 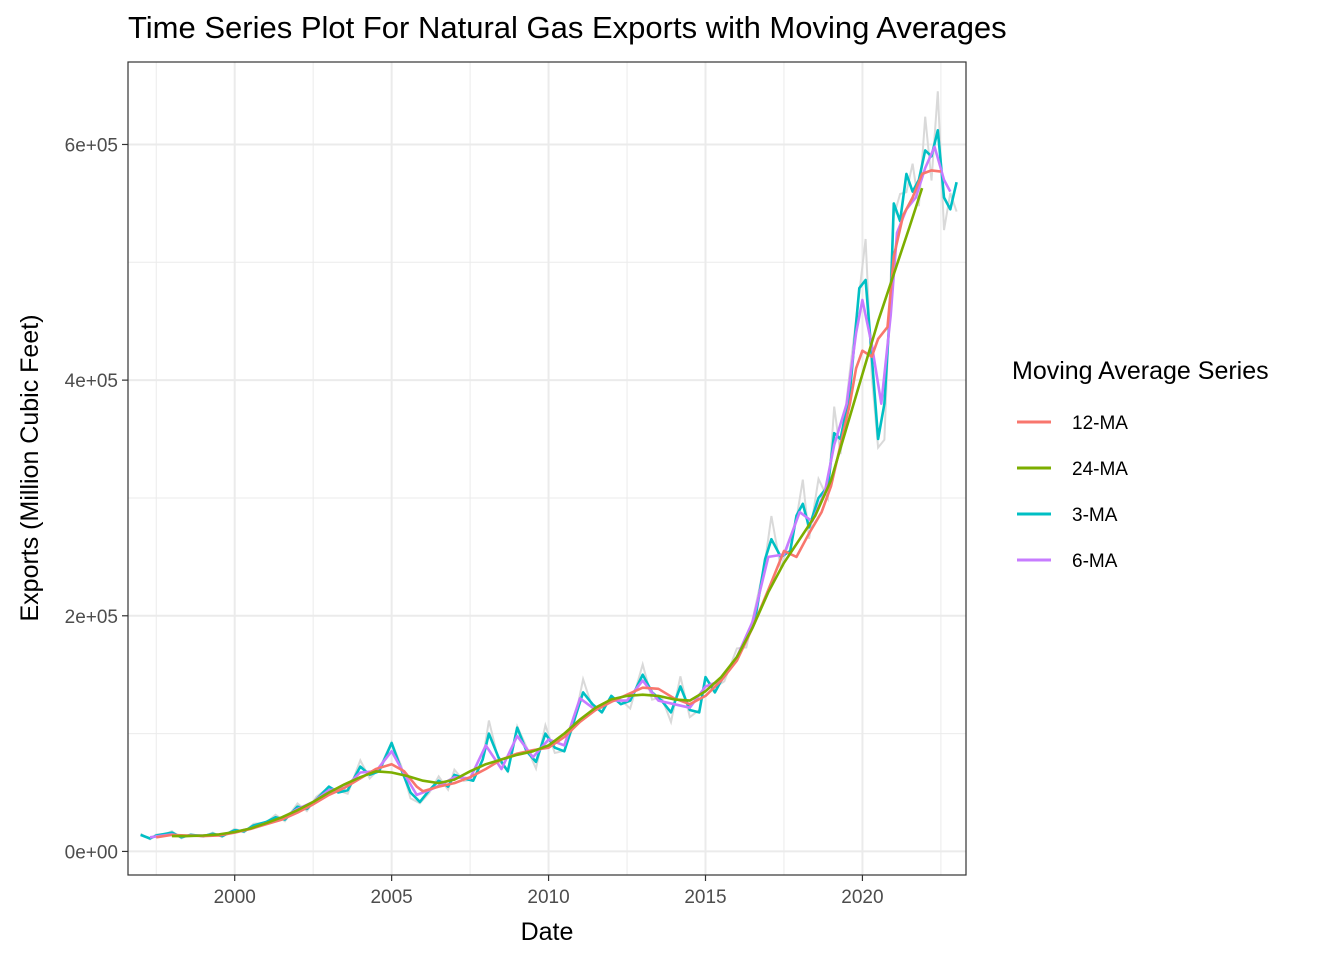 I want to click on legend-label-24-ma: 24-MA, so click(x=1100, y=469).